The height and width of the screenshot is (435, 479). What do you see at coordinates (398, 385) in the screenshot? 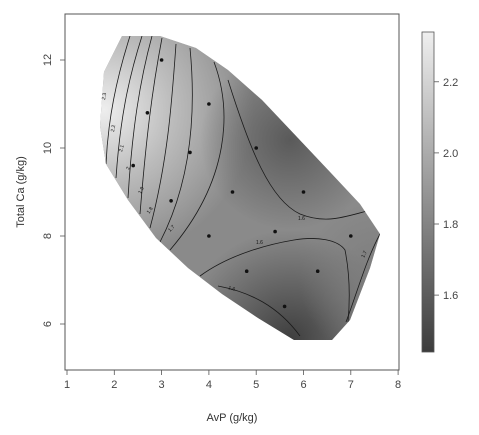
I see `x-tick-label: 8` at bounding box center [398, 385].